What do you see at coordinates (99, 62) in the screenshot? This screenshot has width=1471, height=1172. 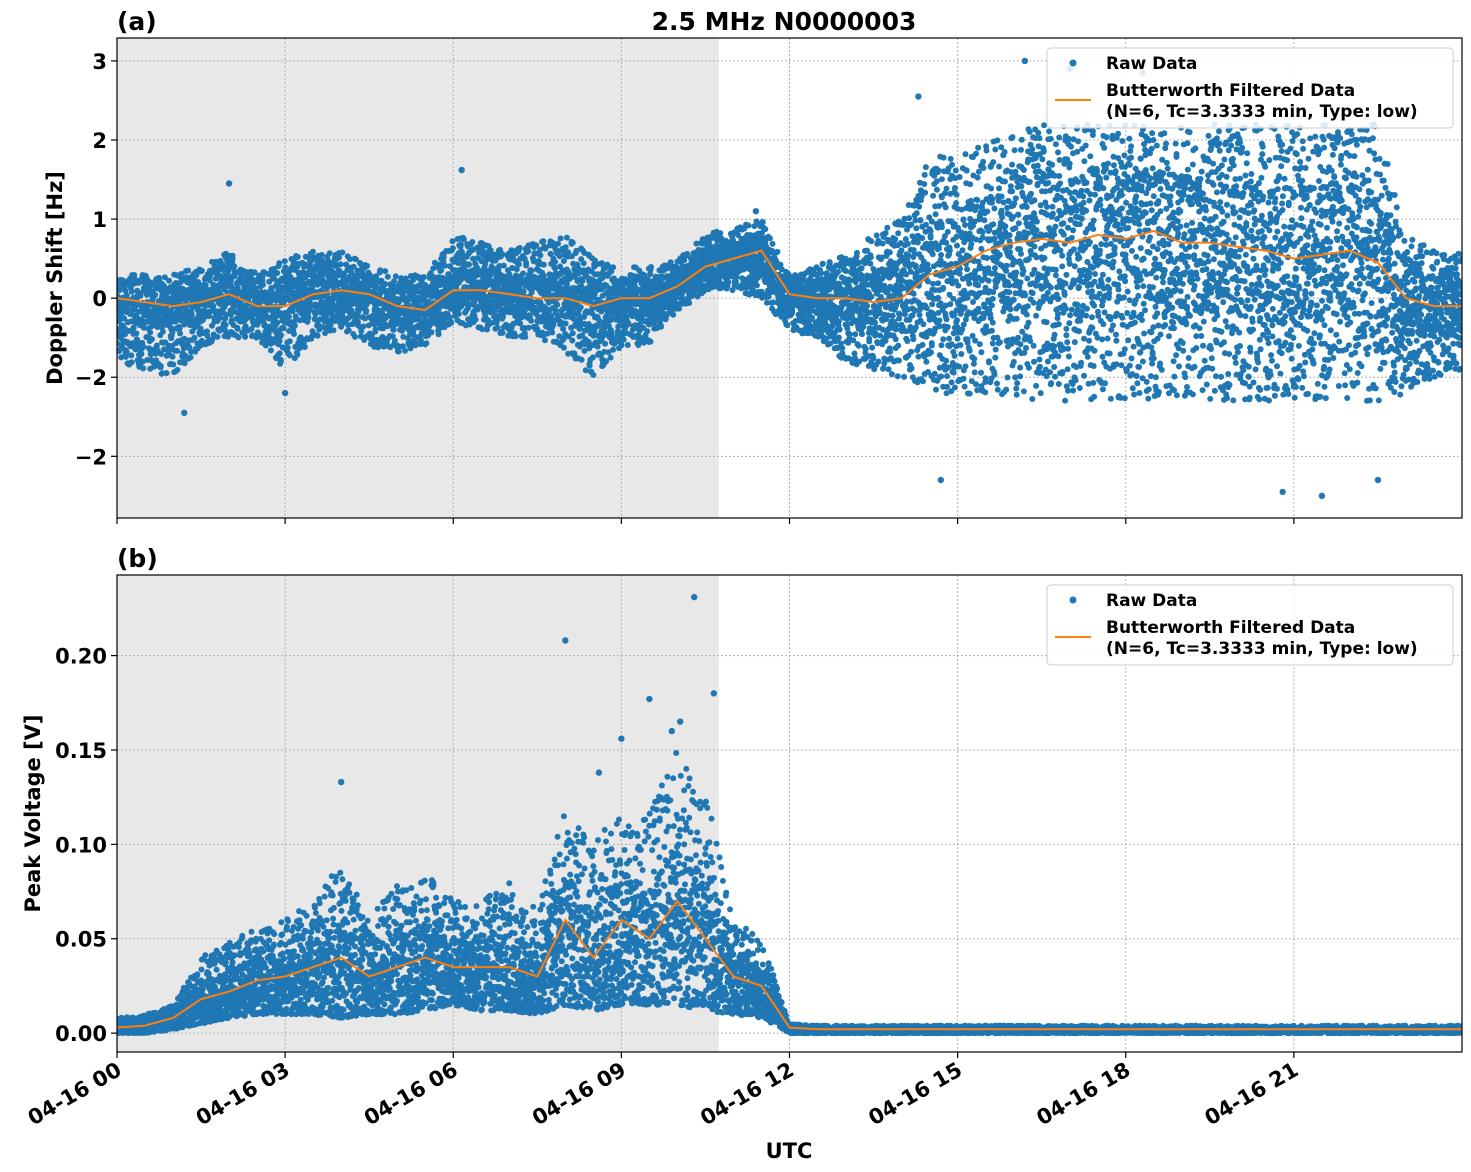 I see `y-tick-label: 3` at bounding box center [99, 62].